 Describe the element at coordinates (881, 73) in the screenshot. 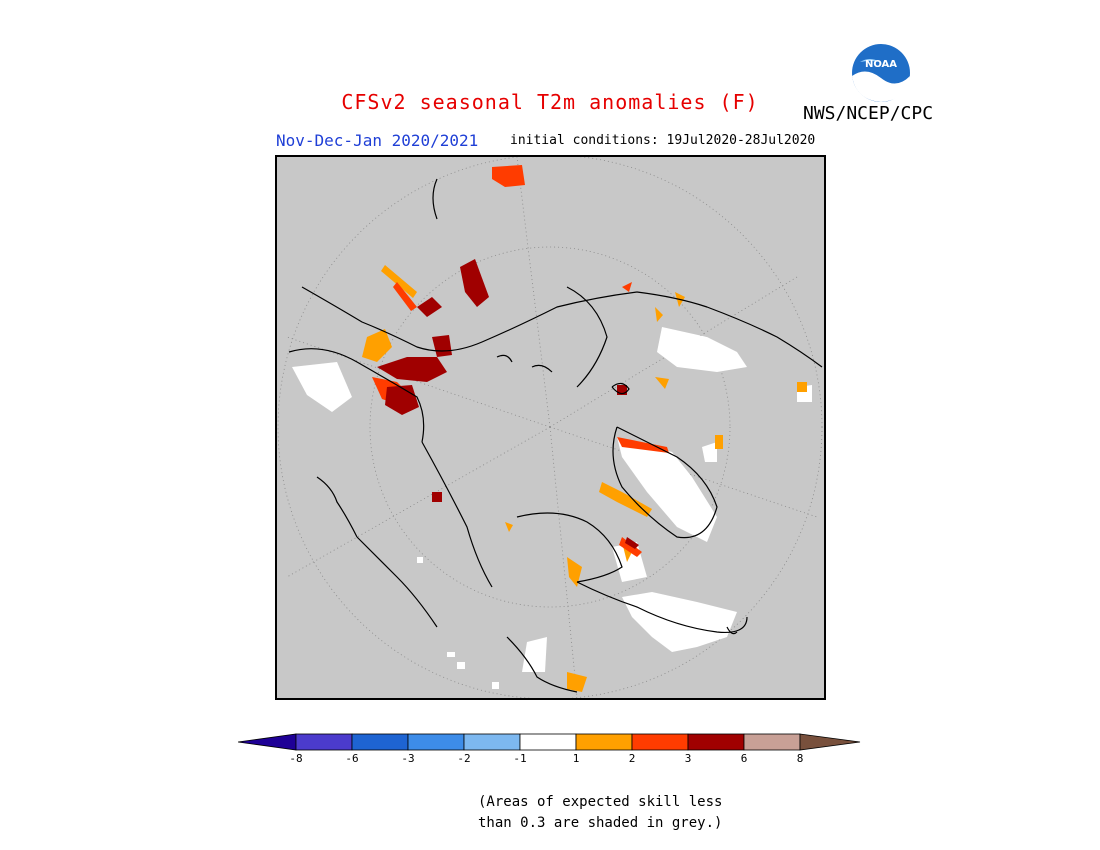

I see `noaa-logo: NOAA` at that location.